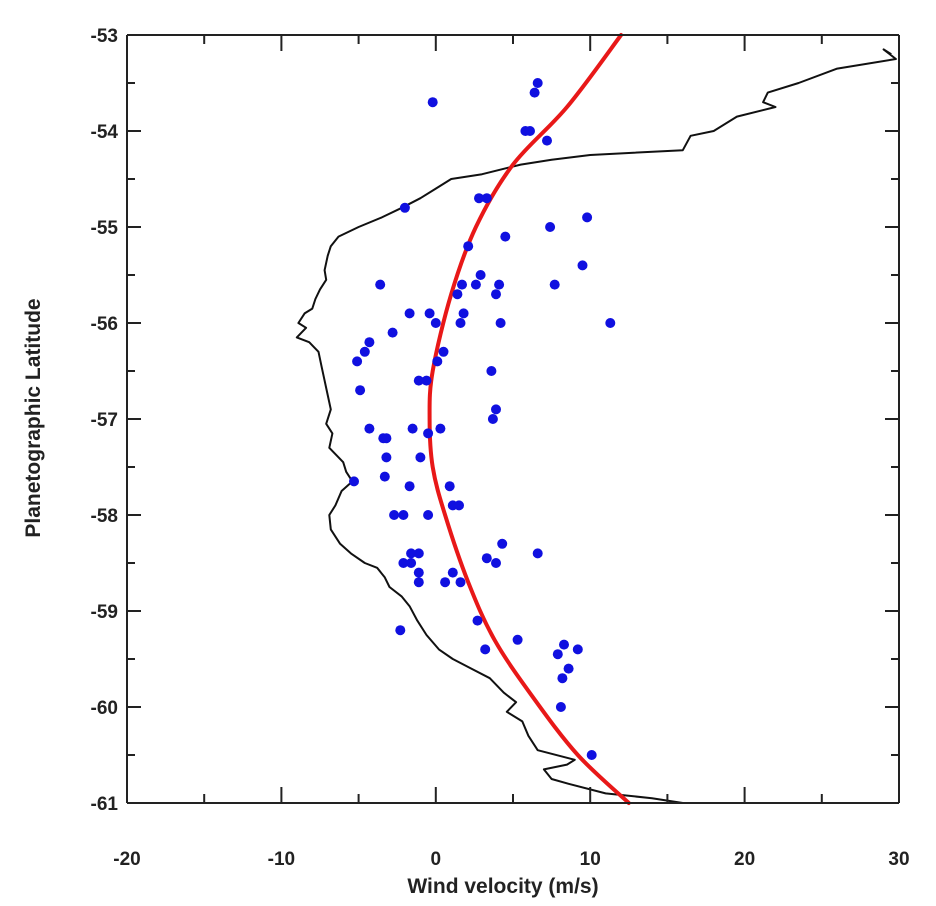  Describe the element at coordinates (104, 612) in the screenshot. I see `y-tick-label: -59` at that location.